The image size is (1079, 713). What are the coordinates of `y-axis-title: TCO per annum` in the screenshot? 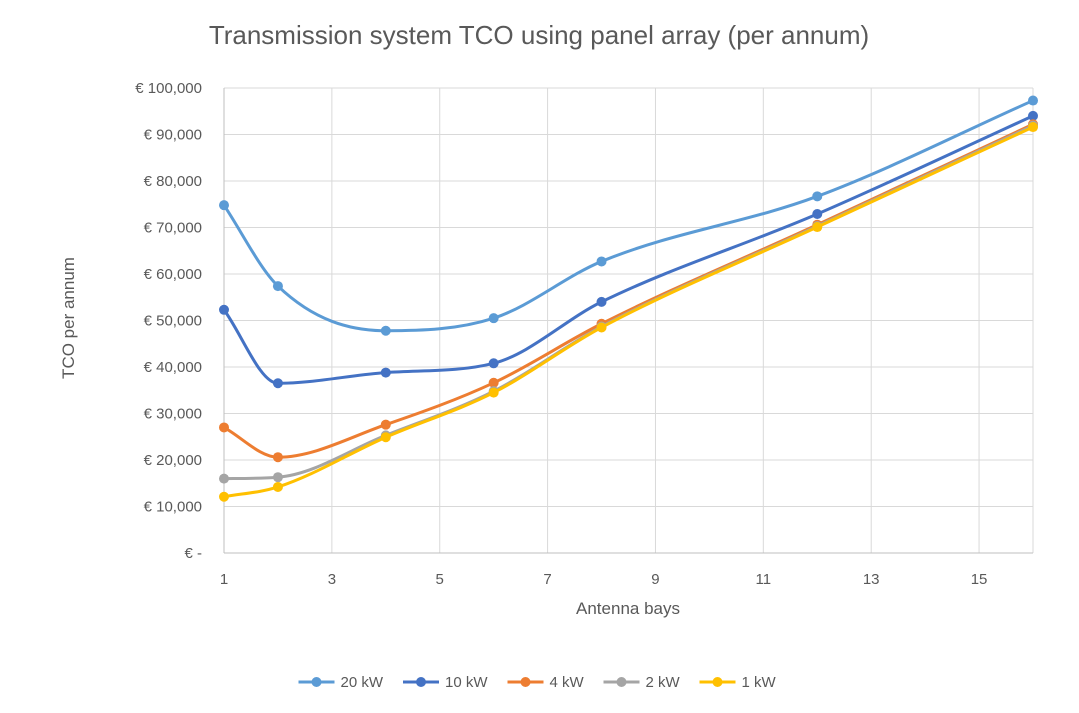 It's located at (68, 318).